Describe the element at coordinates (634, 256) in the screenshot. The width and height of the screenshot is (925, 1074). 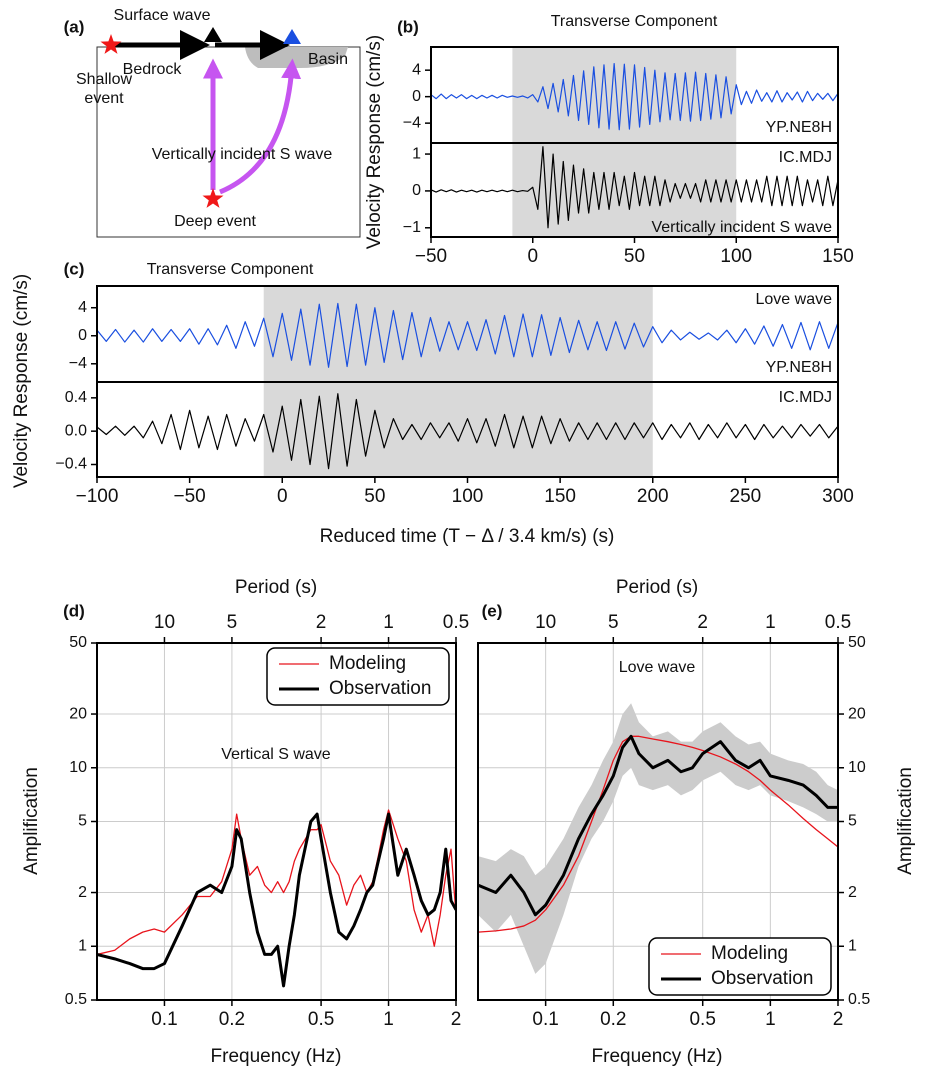
I see `x-tick-label: 50` at that location.